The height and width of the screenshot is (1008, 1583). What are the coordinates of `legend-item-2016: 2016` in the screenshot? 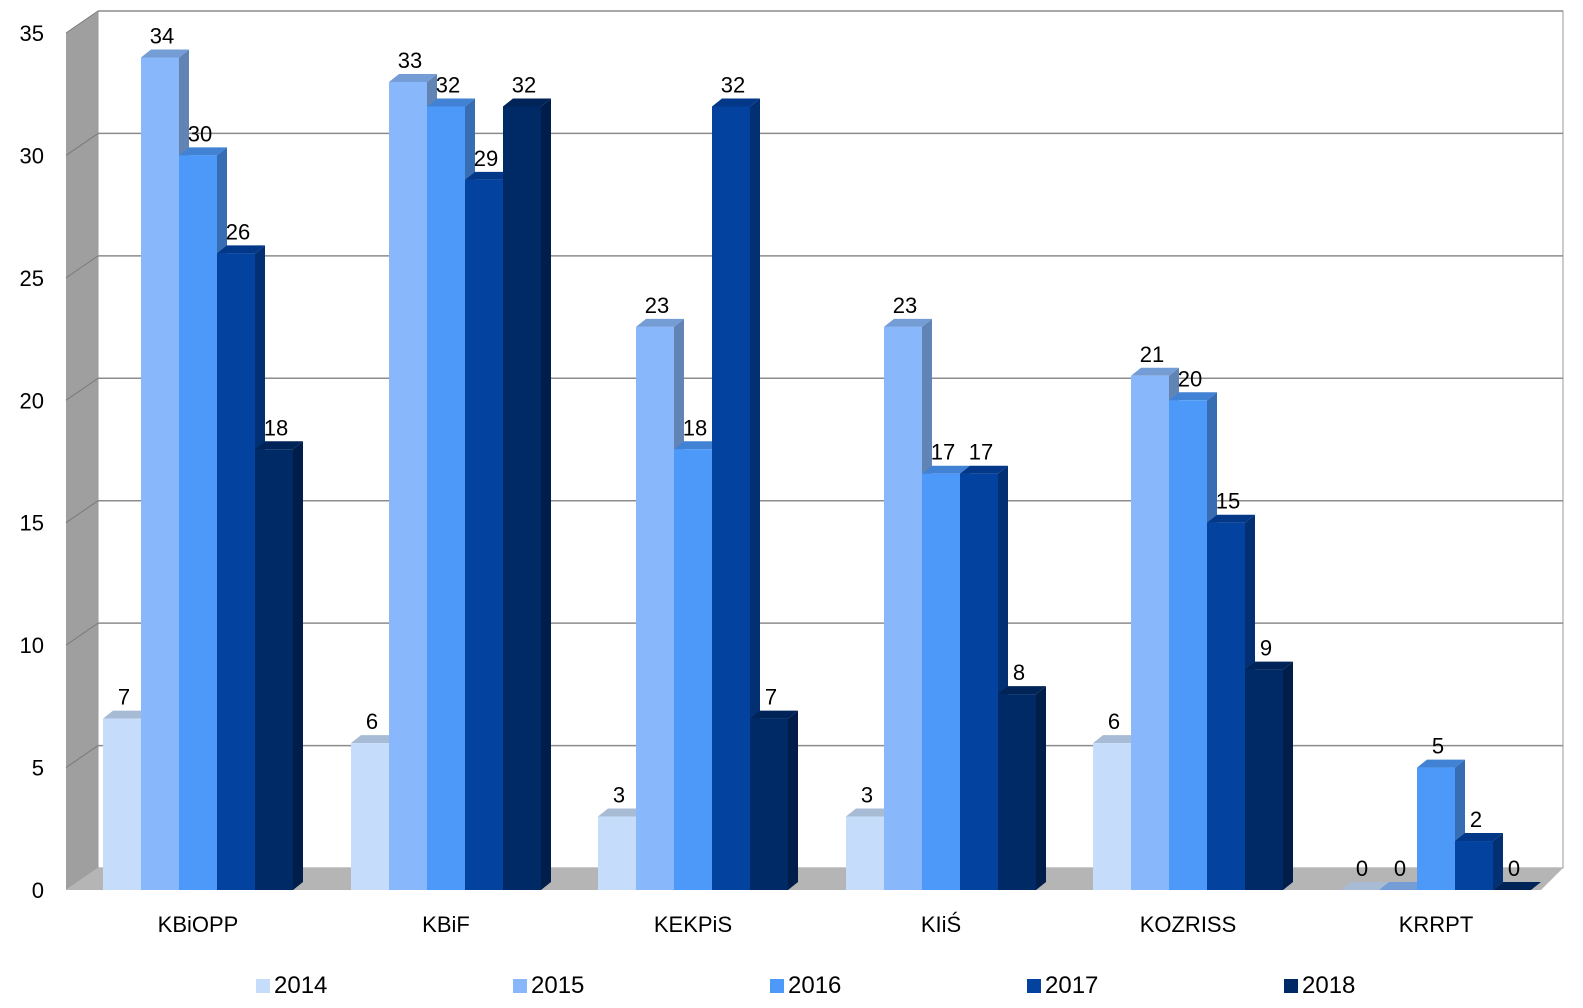 It's located at (805, 986).